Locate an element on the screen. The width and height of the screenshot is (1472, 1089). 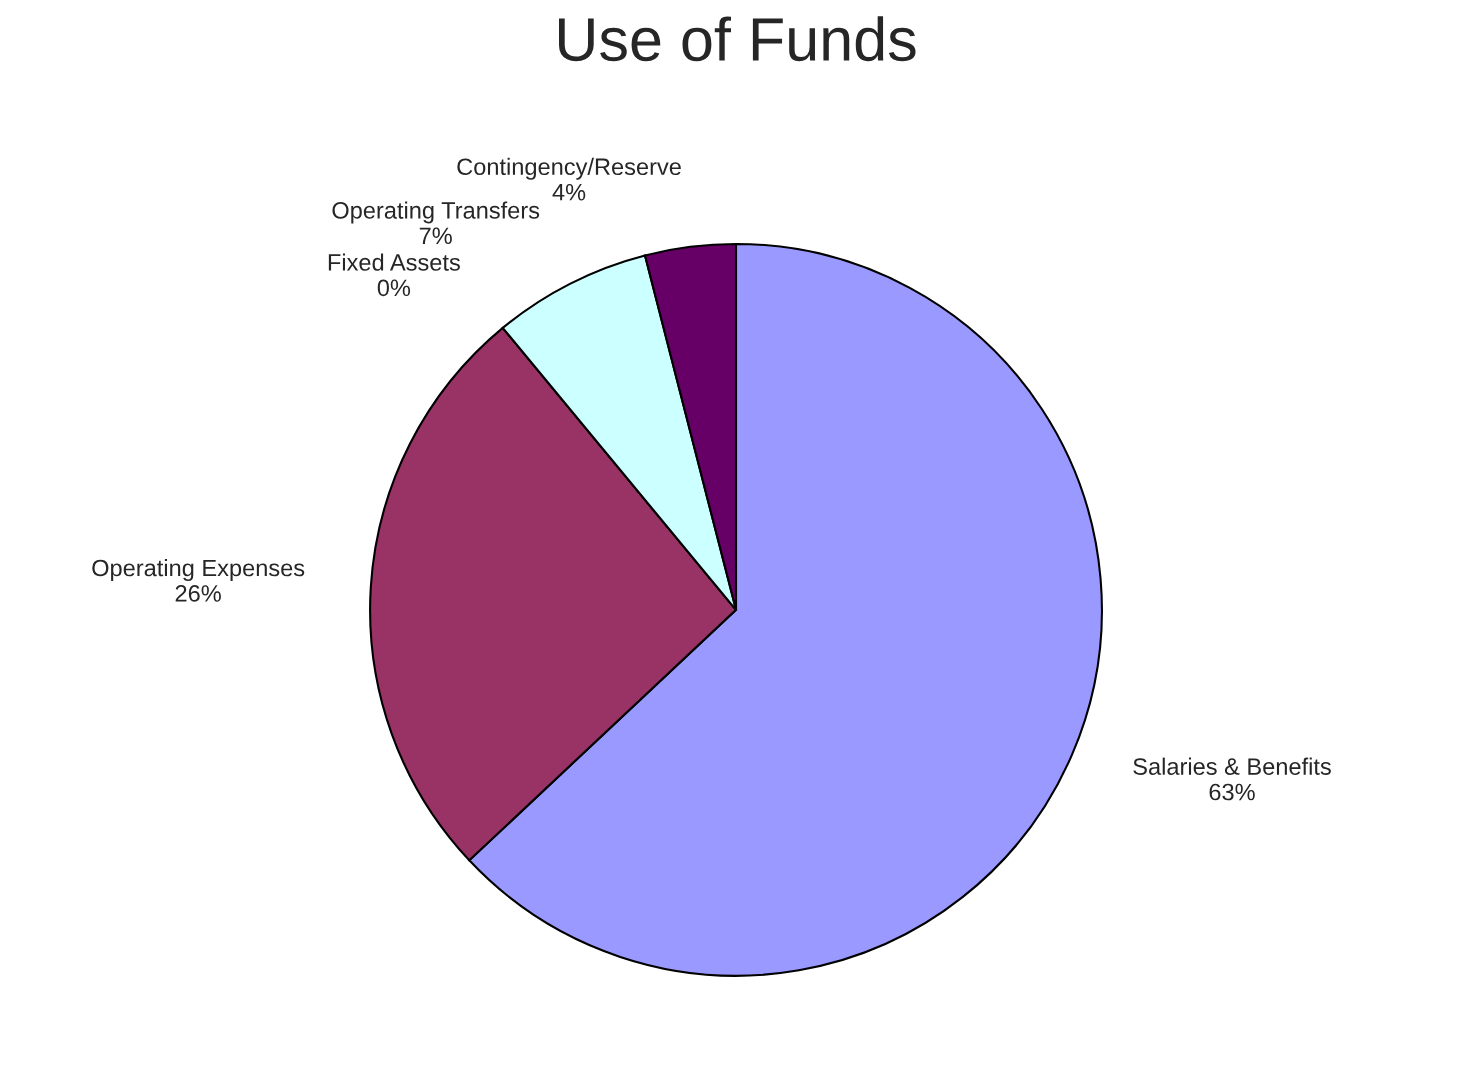
data-label: 7% is located at coordinates (435, 236).